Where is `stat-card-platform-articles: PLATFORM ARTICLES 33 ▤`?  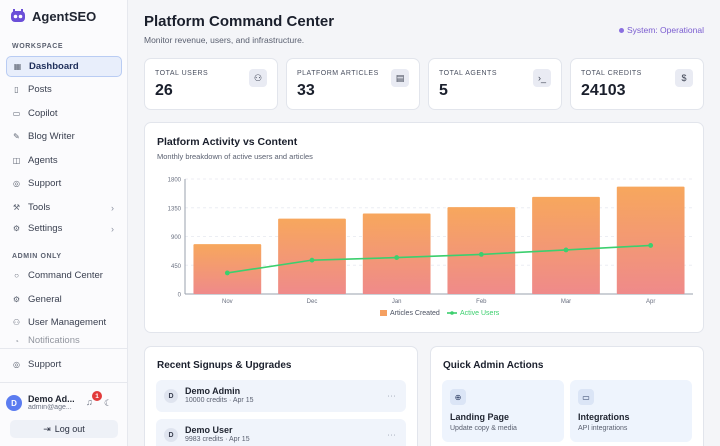 stat-card-platform-articles: PLATFORM ARTICLES 33 ▤ is located at coordinates (353, 84).